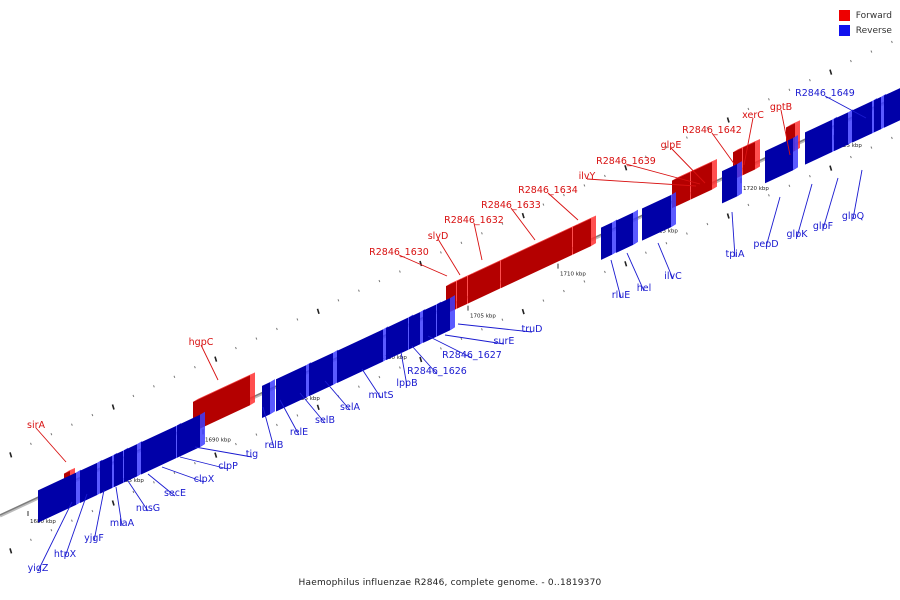  What do you see at coordinates (65, 554) in the screenshot?
I see `gene-label: htpX` at bounding box center [65, 554].